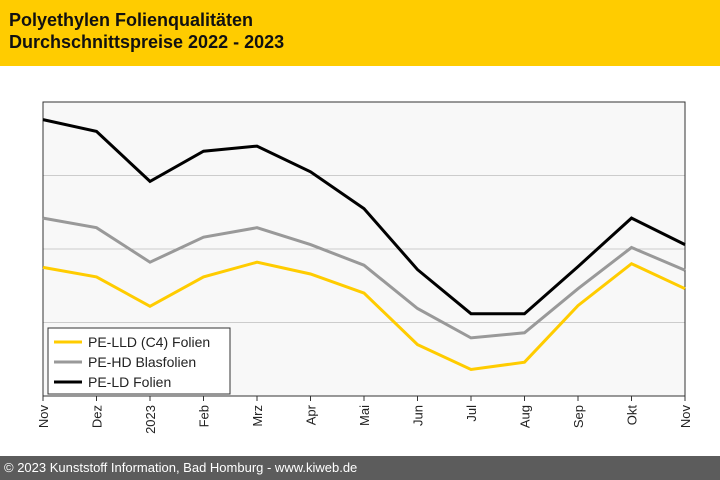  I want to click on x-tick-label: Apr, so click(311, 414).